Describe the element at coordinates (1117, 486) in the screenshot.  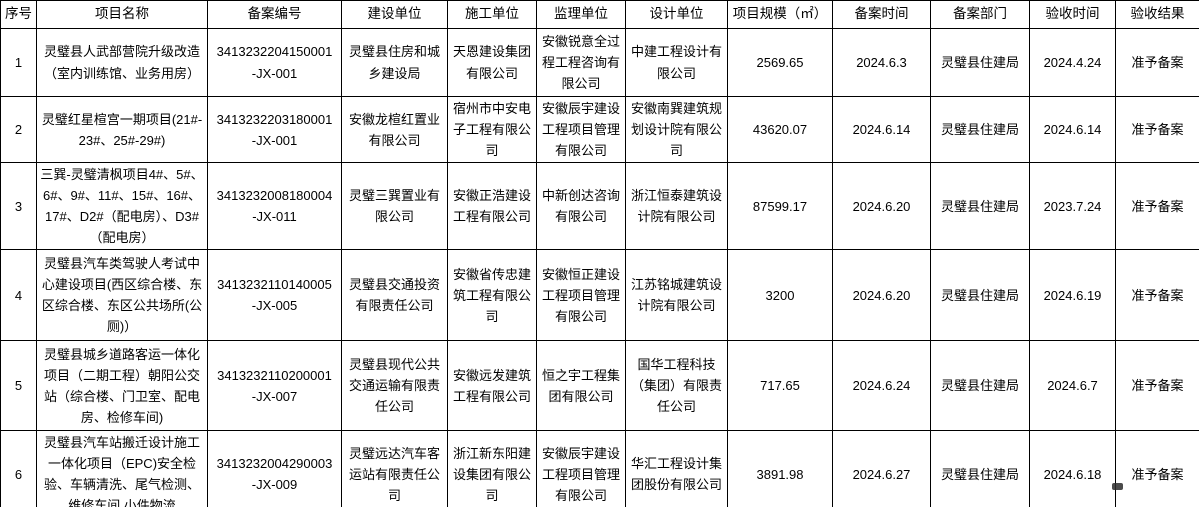
I see `watermark-fragment` at that location.